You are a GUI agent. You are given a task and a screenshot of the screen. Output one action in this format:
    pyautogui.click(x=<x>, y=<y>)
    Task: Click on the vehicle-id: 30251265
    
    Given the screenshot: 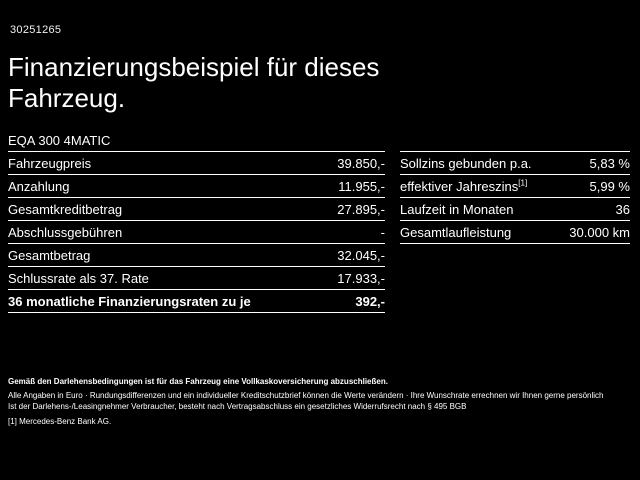 What is the action you would take?
    pyautogui.click(x=36, y=30)
    